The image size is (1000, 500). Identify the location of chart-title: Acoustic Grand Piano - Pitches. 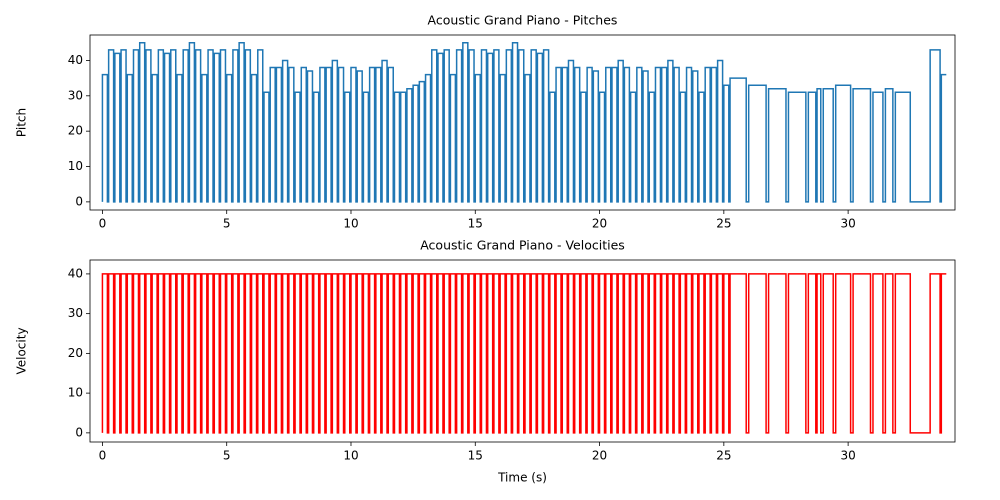
(523, 20).